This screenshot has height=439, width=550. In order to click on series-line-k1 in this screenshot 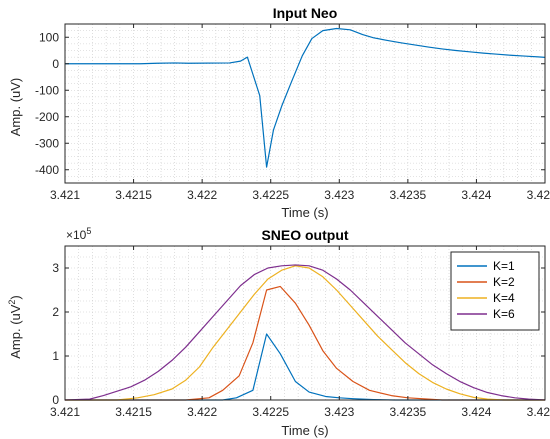, I will do `click(305, 367)`.